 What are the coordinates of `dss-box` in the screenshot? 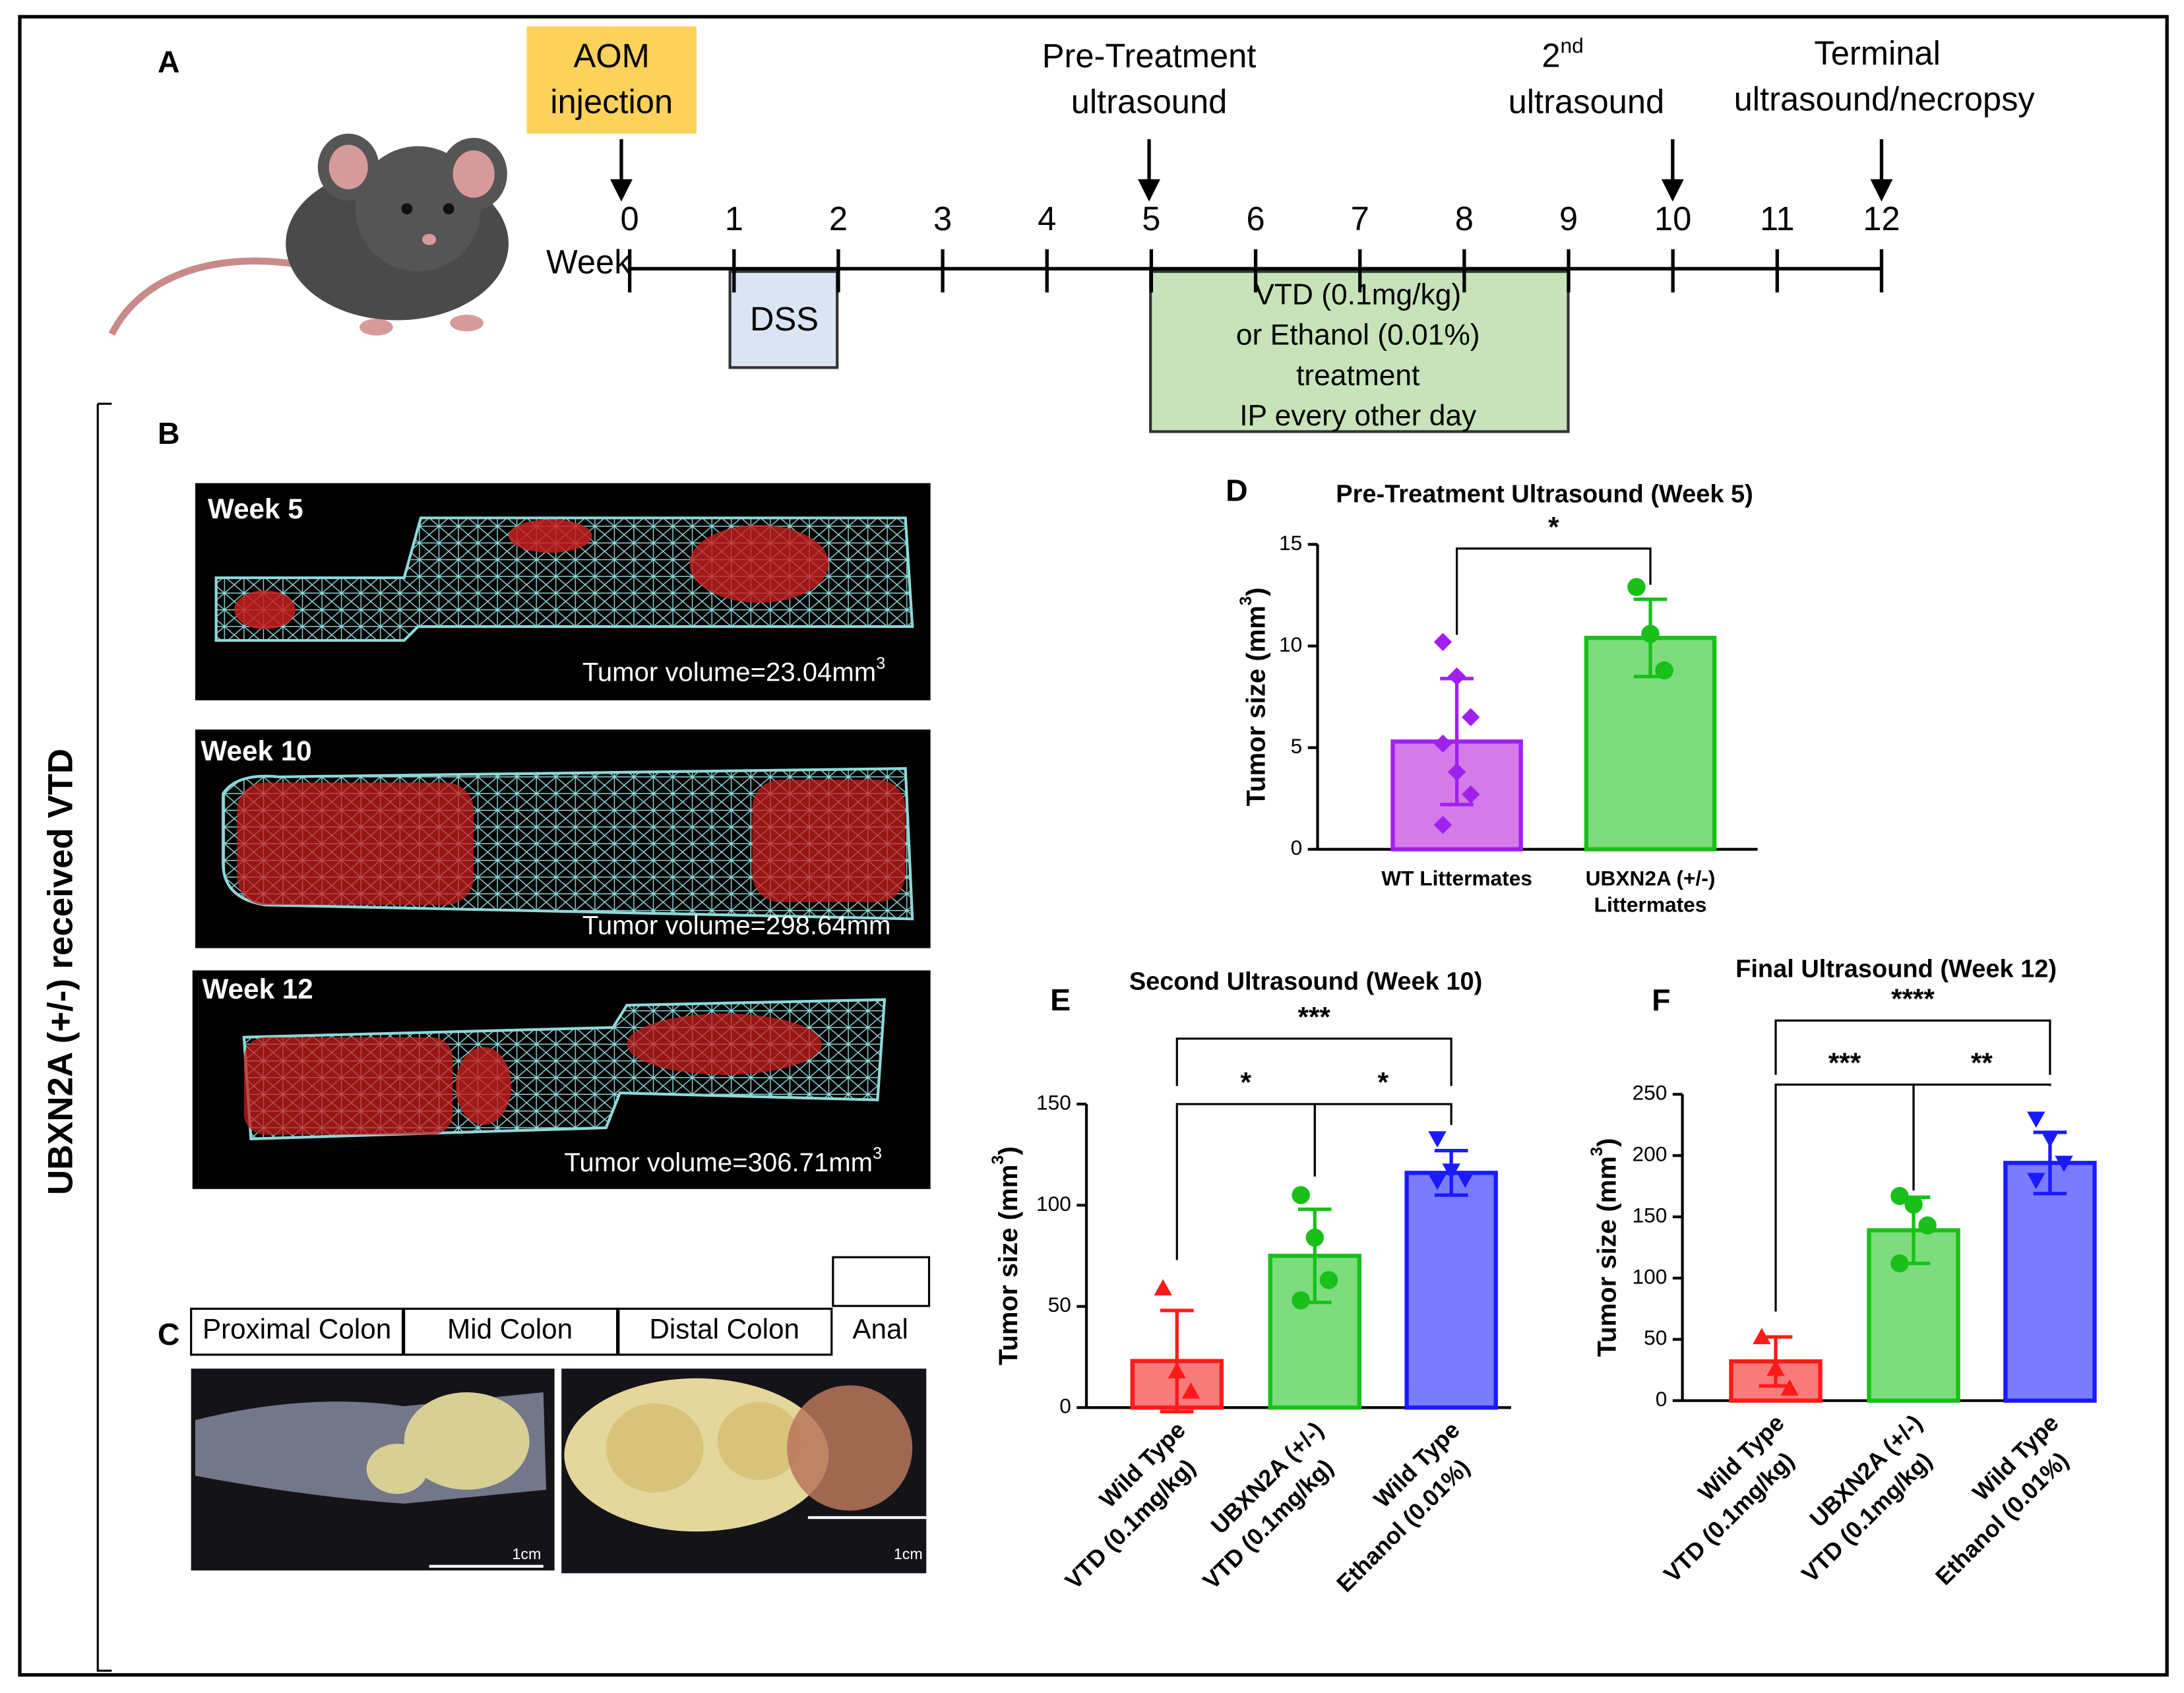 It's located at (783, 319).